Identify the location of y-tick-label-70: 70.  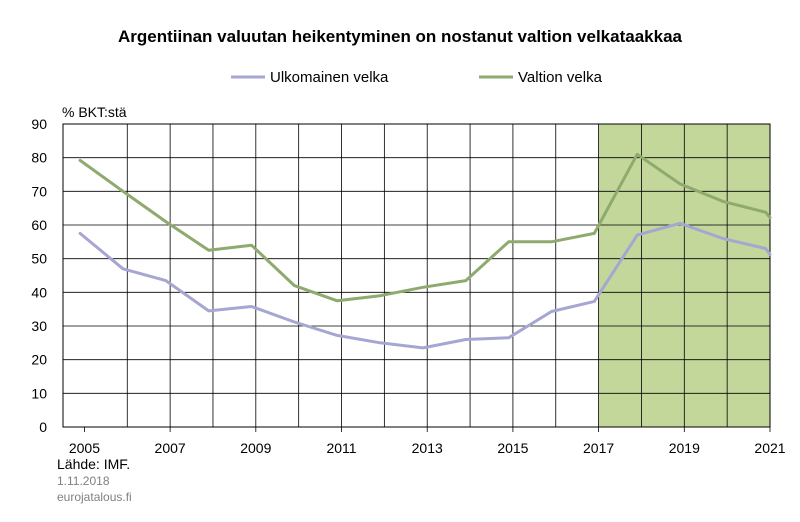
(39, 191).